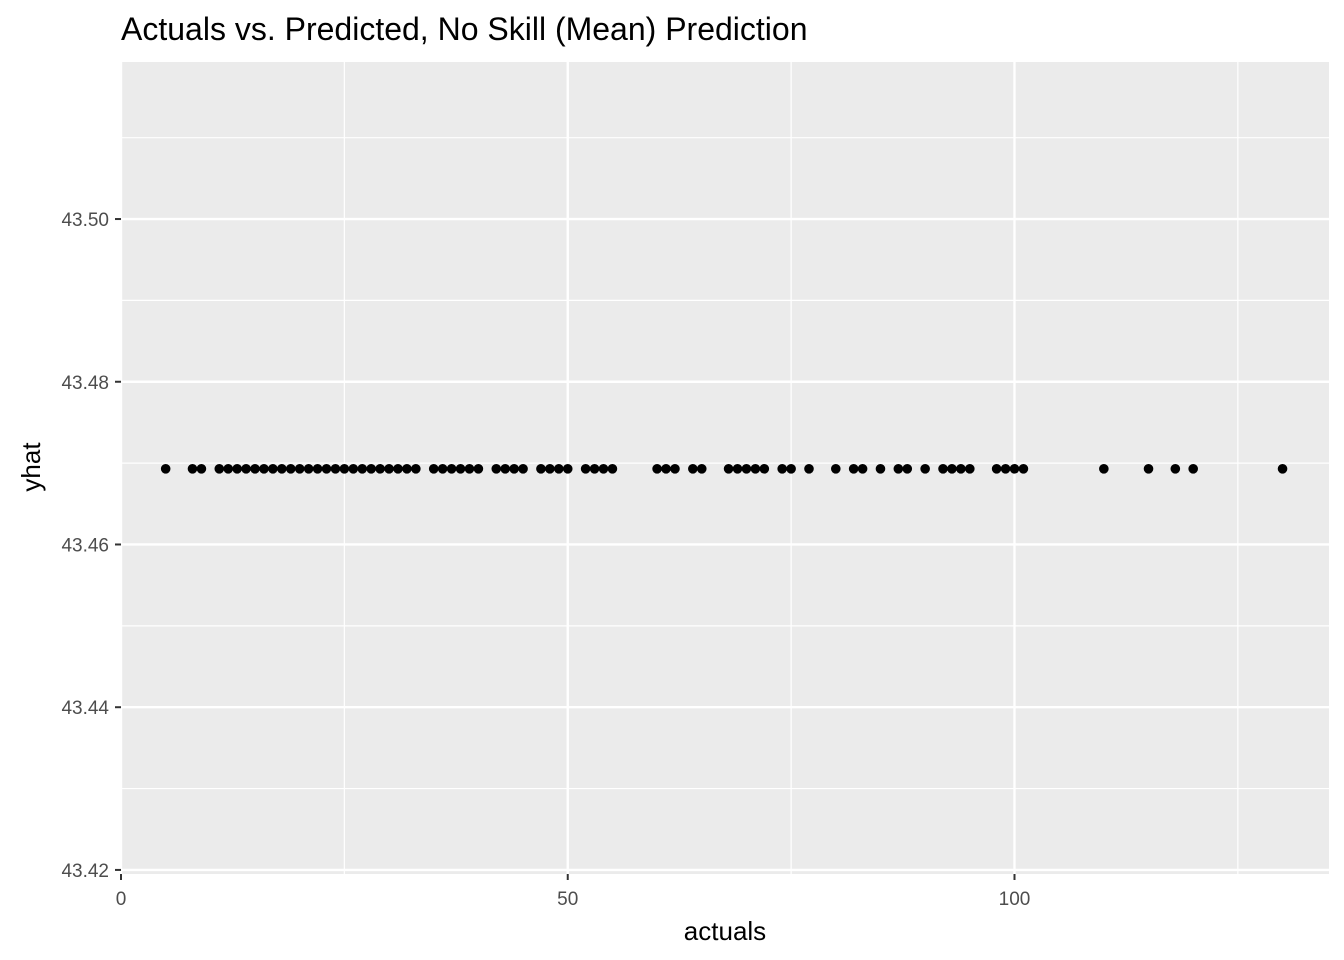  I want to click on y-tick-label: 43.42, so click(85, 871).